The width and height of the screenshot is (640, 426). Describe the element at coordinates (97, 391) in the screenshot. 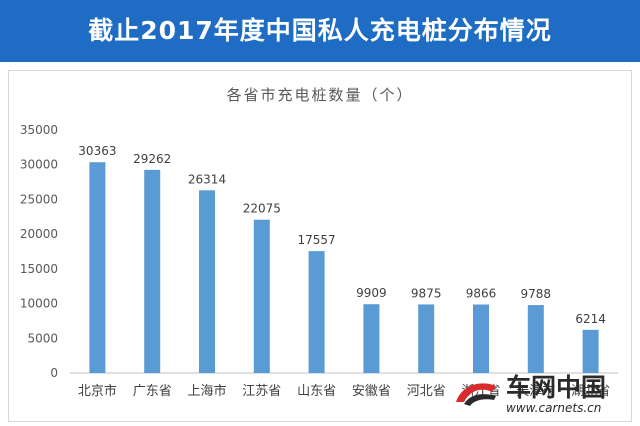

I see `x-tick-label: 北京市` at that location.